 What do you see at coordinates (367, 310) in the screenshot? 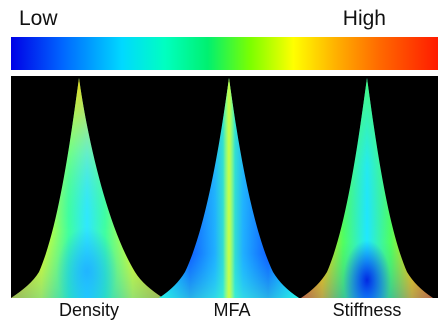
I see `caption-stiffness: Stiffness` at bounding box center [367, 310].